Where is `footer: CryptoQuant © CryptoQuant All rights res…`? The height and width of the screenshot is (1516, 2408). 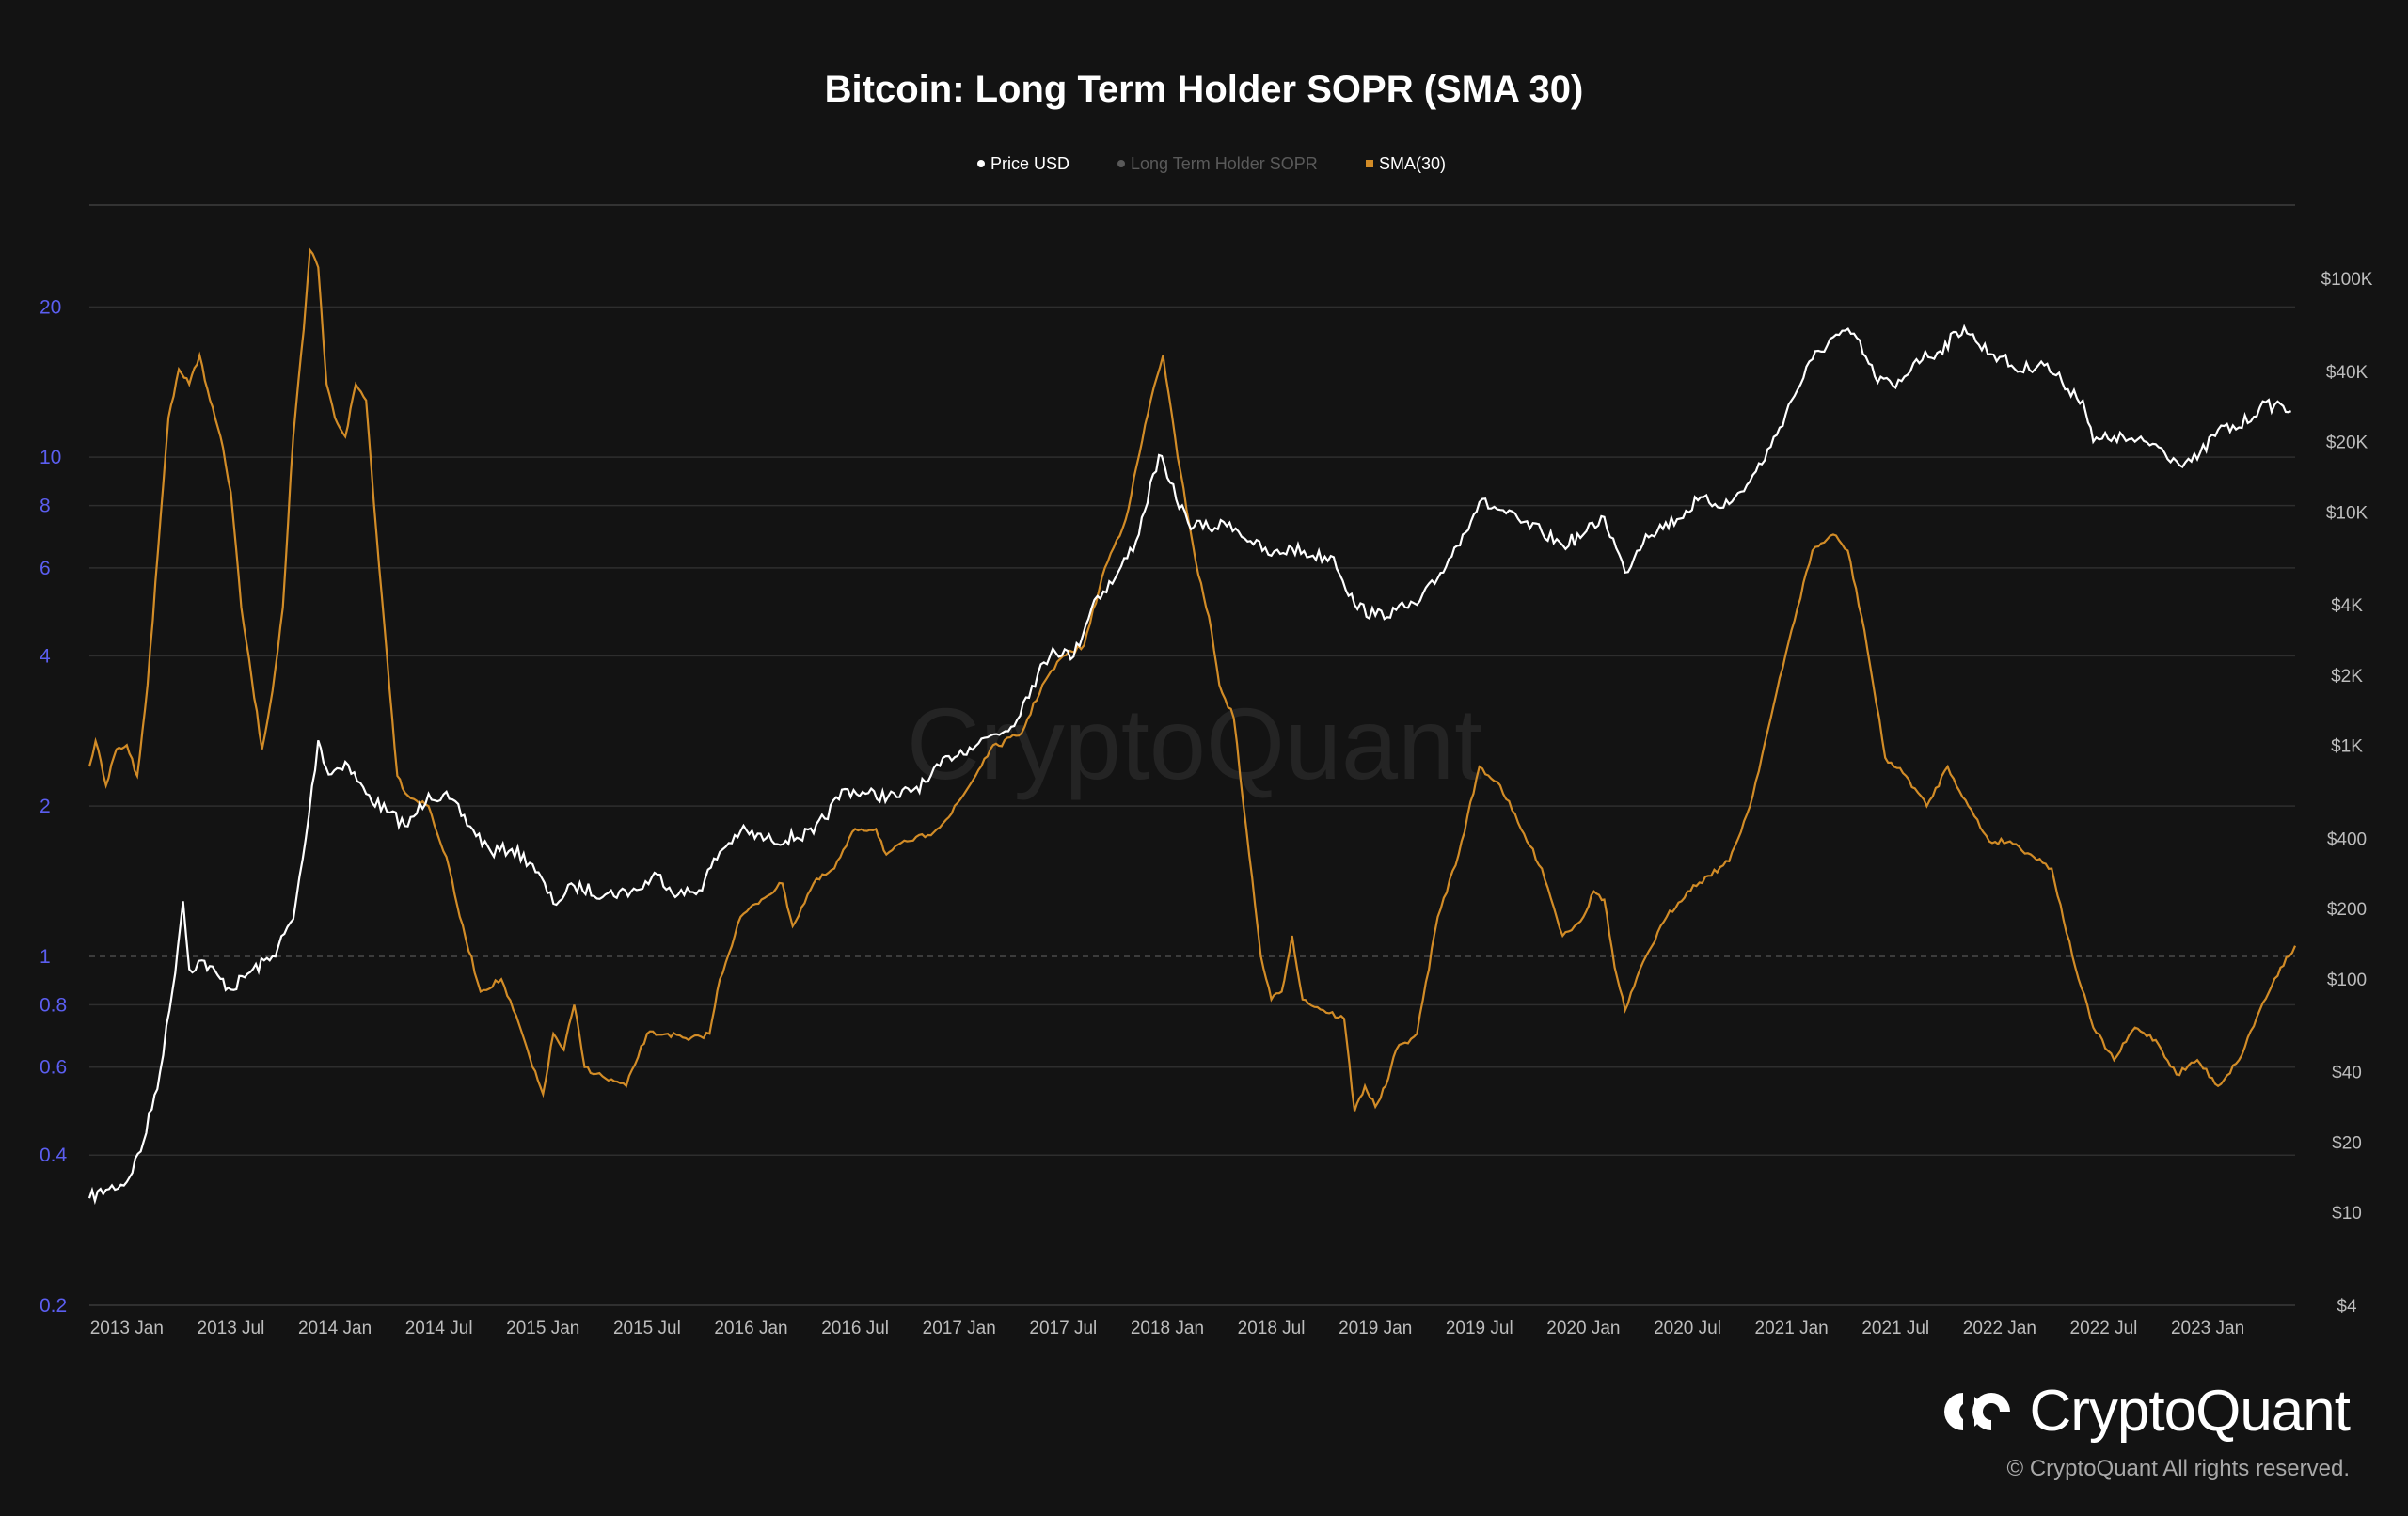
footer: CryptoQuant © CryptoQuant All rights res… is located at coordinates (2106, 1432).